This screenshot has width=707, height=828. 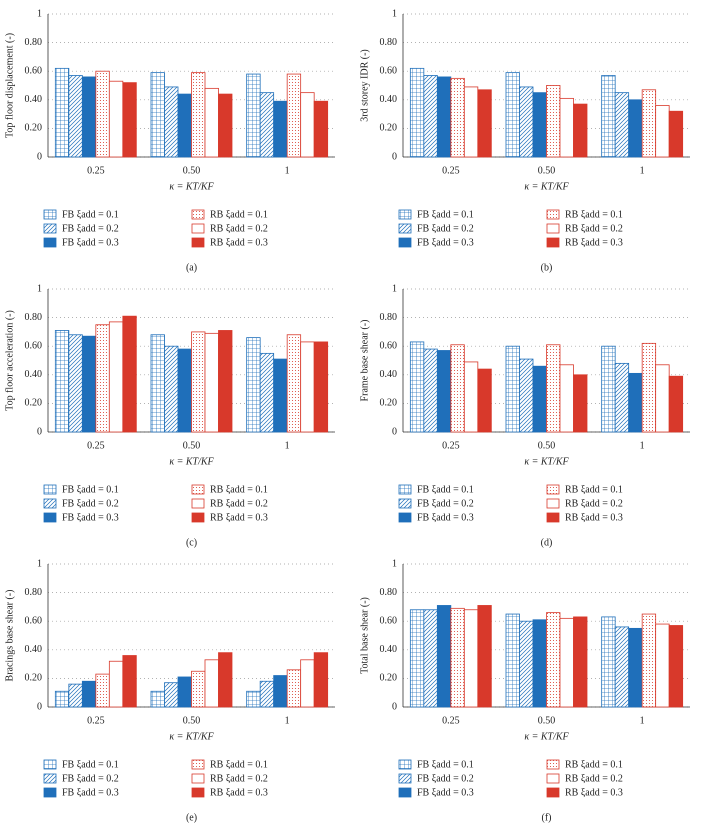 I want to click on panel-label: (b), so click(x=547, y=267).